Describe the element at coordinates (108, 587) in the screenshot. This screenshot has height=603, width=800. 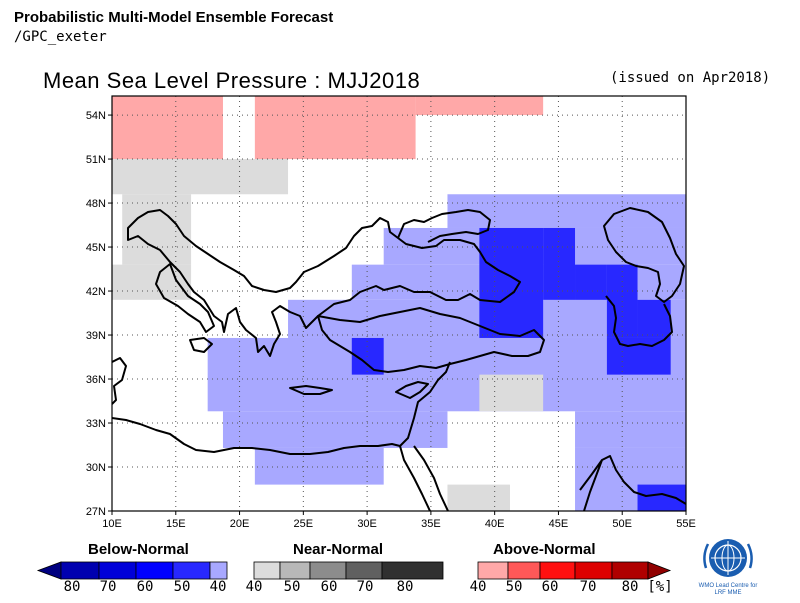
I see `legend-below-tick: 70` at that location.